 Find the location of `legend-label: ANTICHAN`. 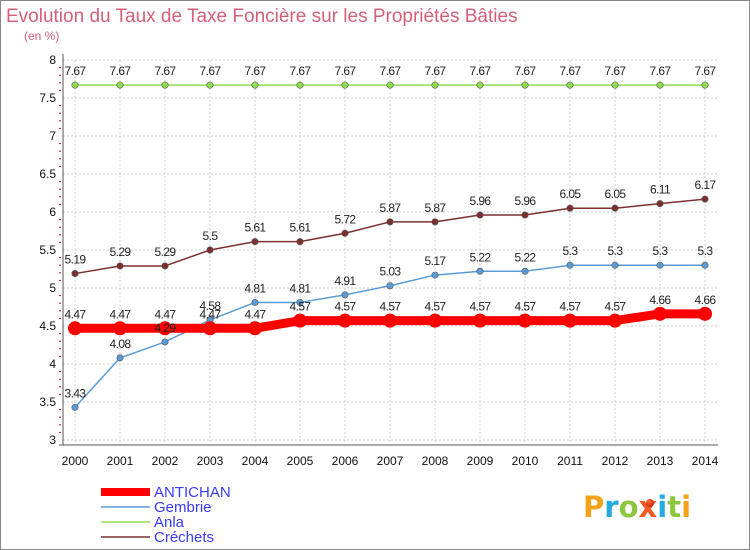

legend-label: ANTICHAN is located at coordinates (192, 492).